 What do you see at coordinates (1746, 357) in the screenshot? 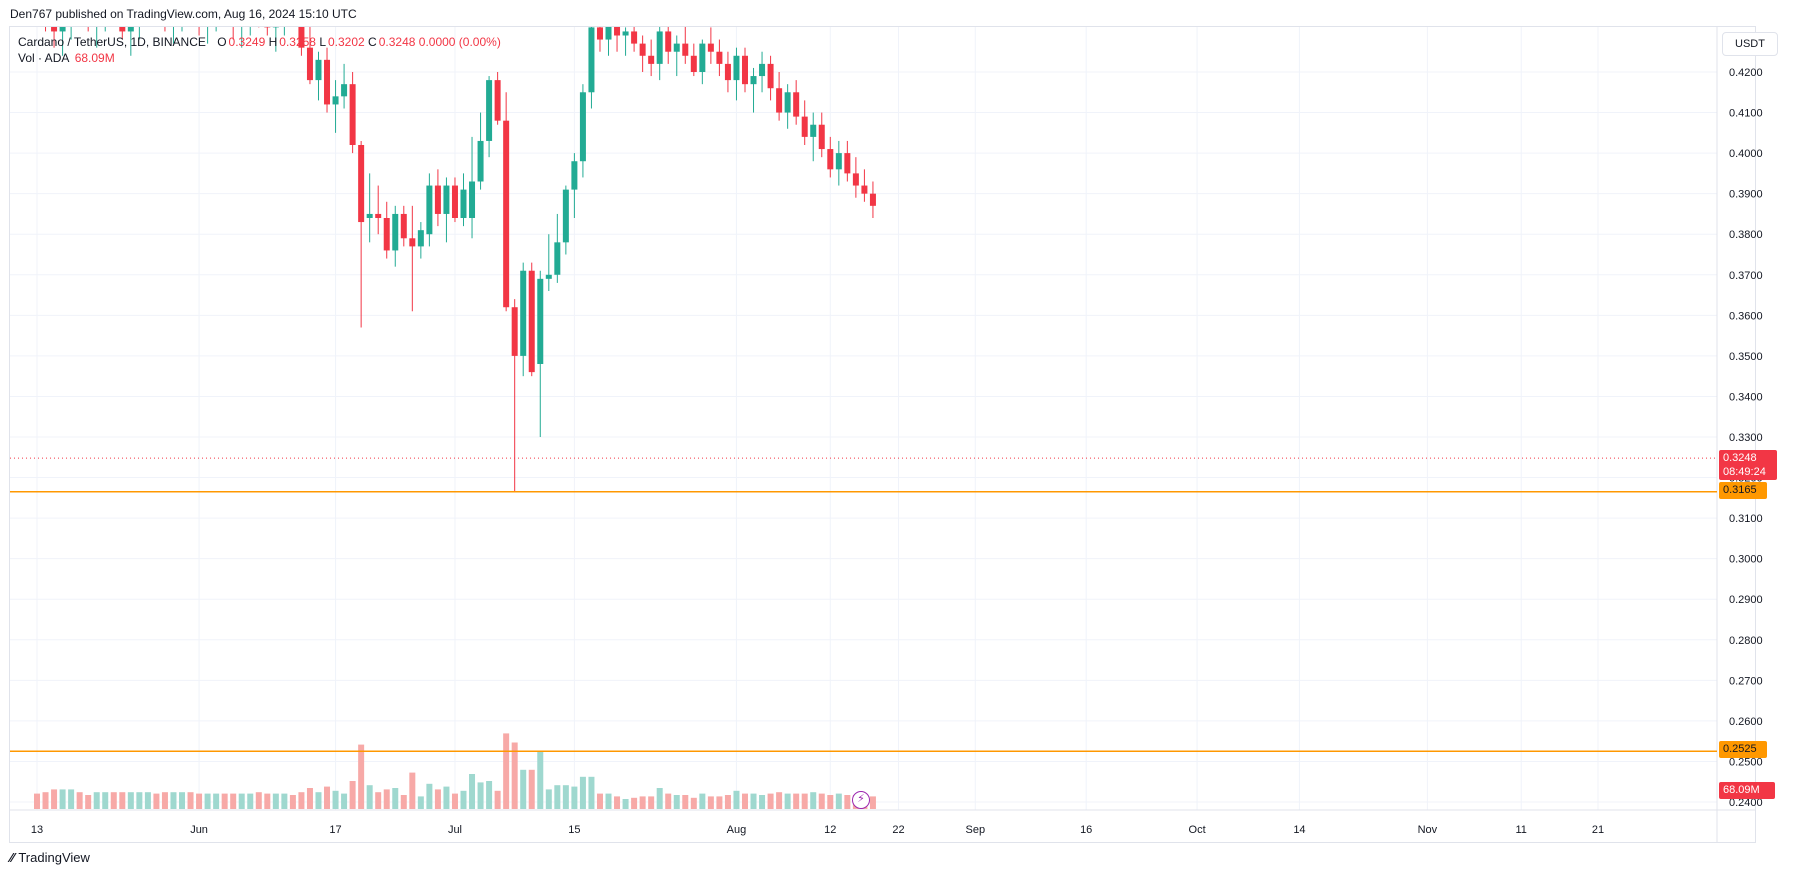
I see `y-tick-label: 0.3500` at bounding box center [1746, 357].